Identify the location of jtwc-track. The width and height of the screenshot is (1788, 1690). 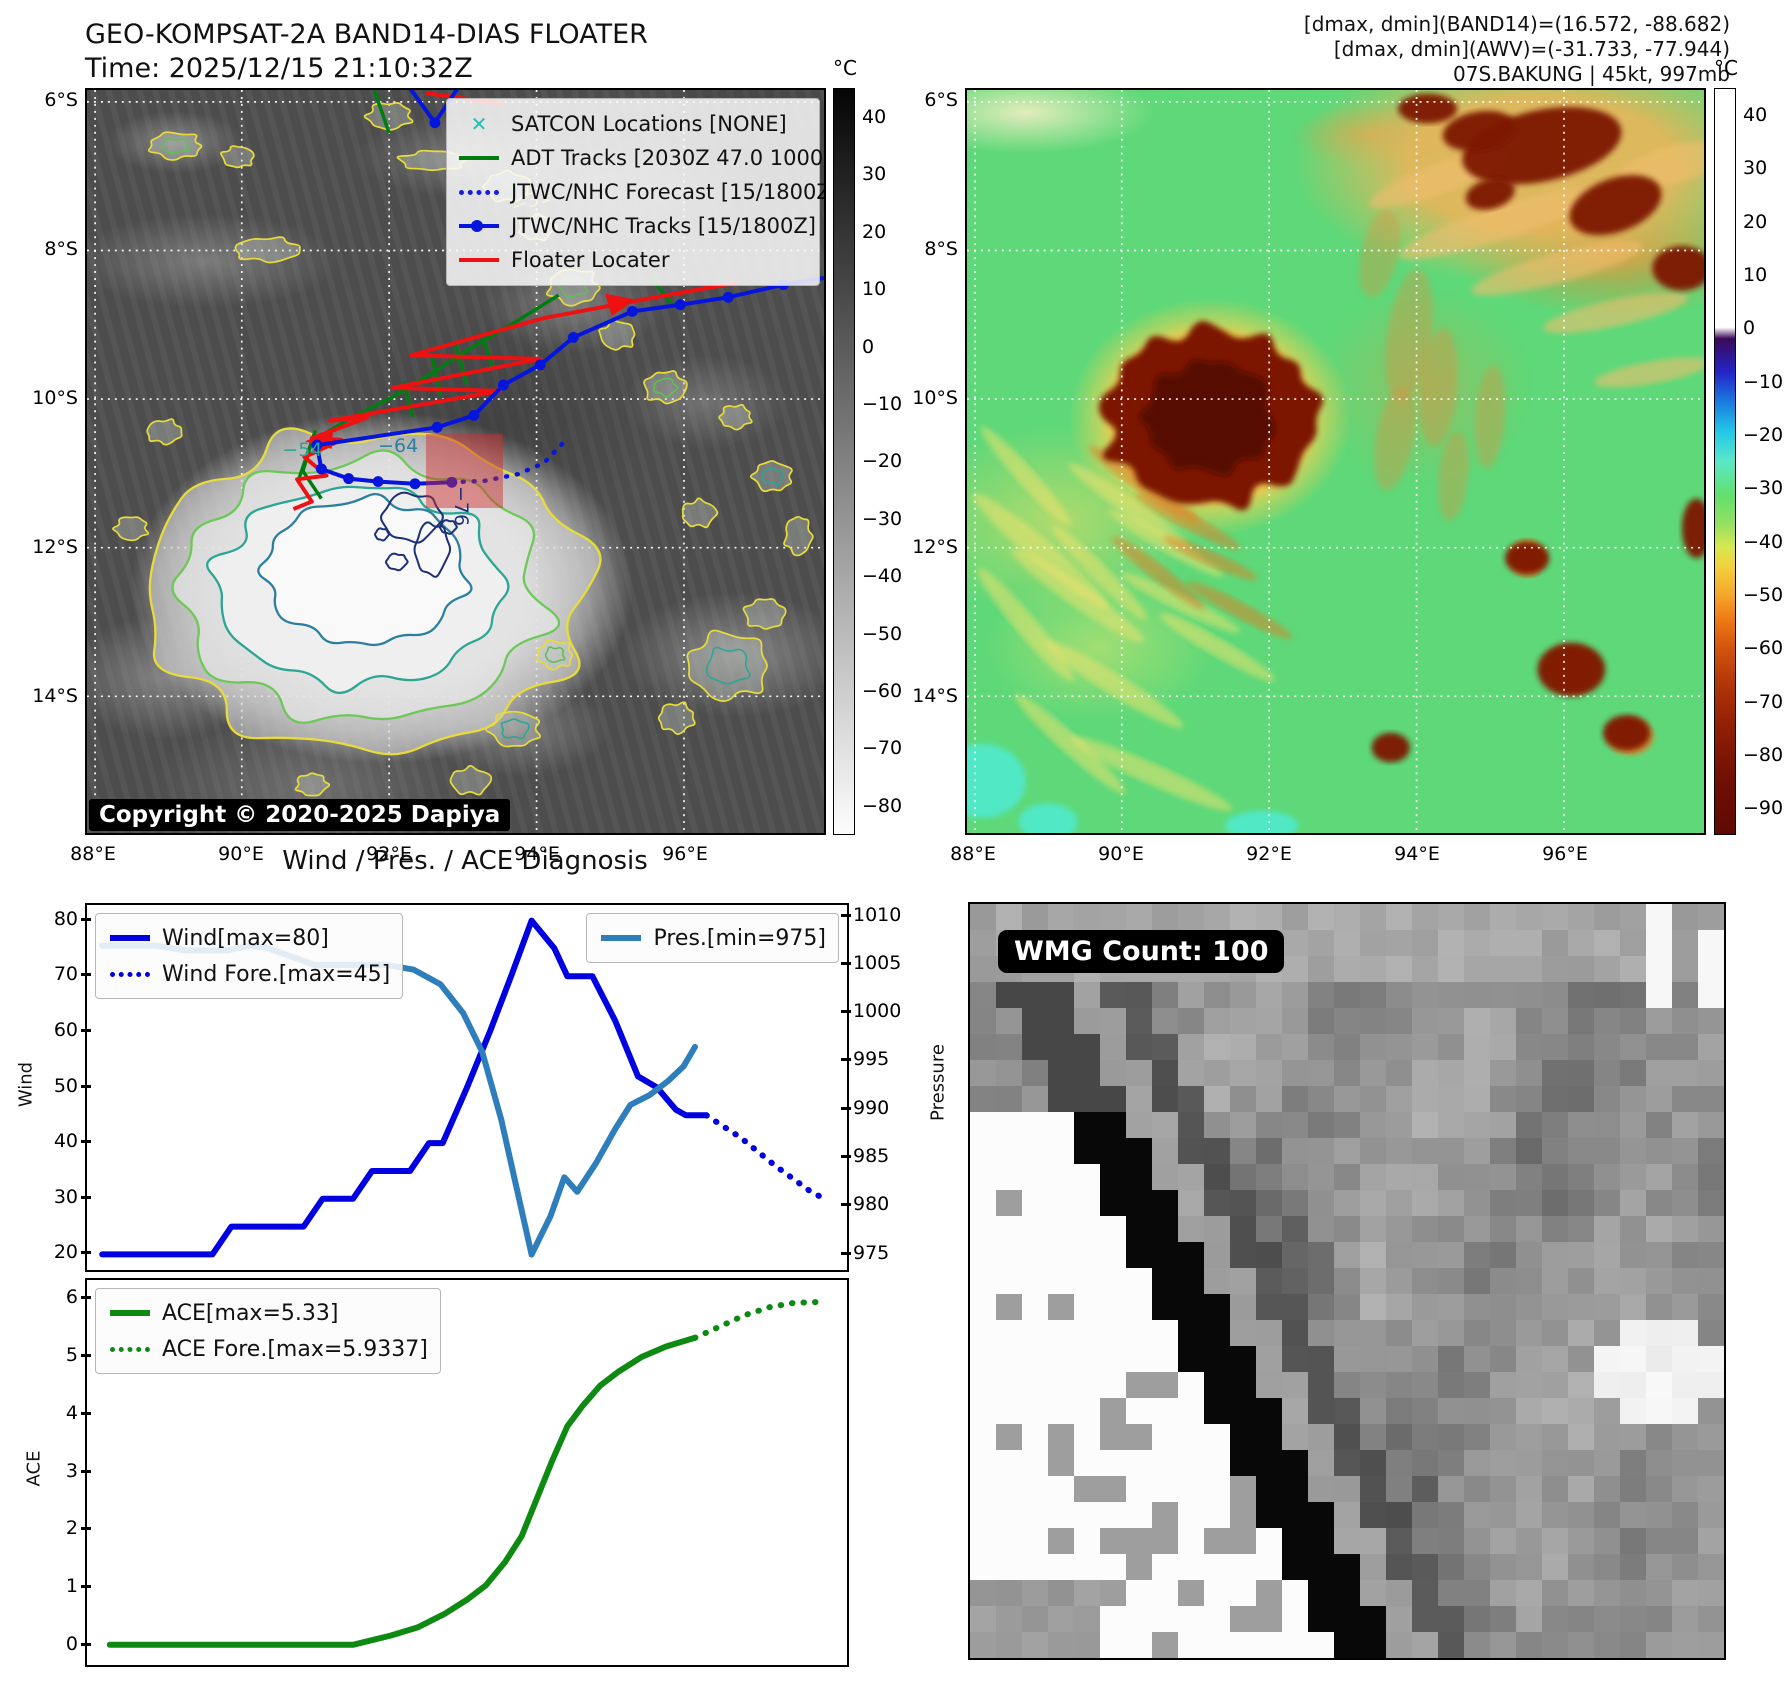
(569, 381).